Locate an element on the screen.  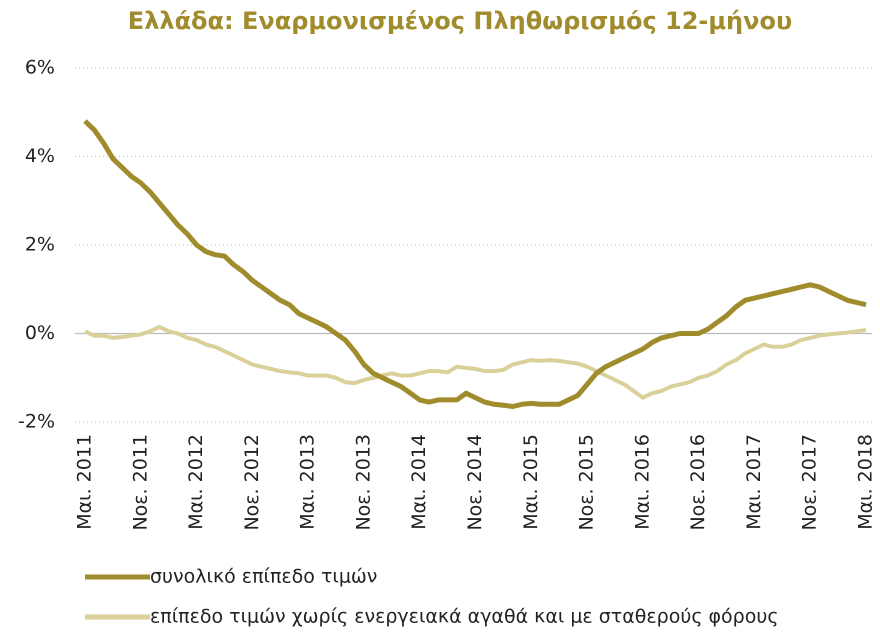
x-tick-label: Μαι. 2018 is located at coordinates (866, 482).